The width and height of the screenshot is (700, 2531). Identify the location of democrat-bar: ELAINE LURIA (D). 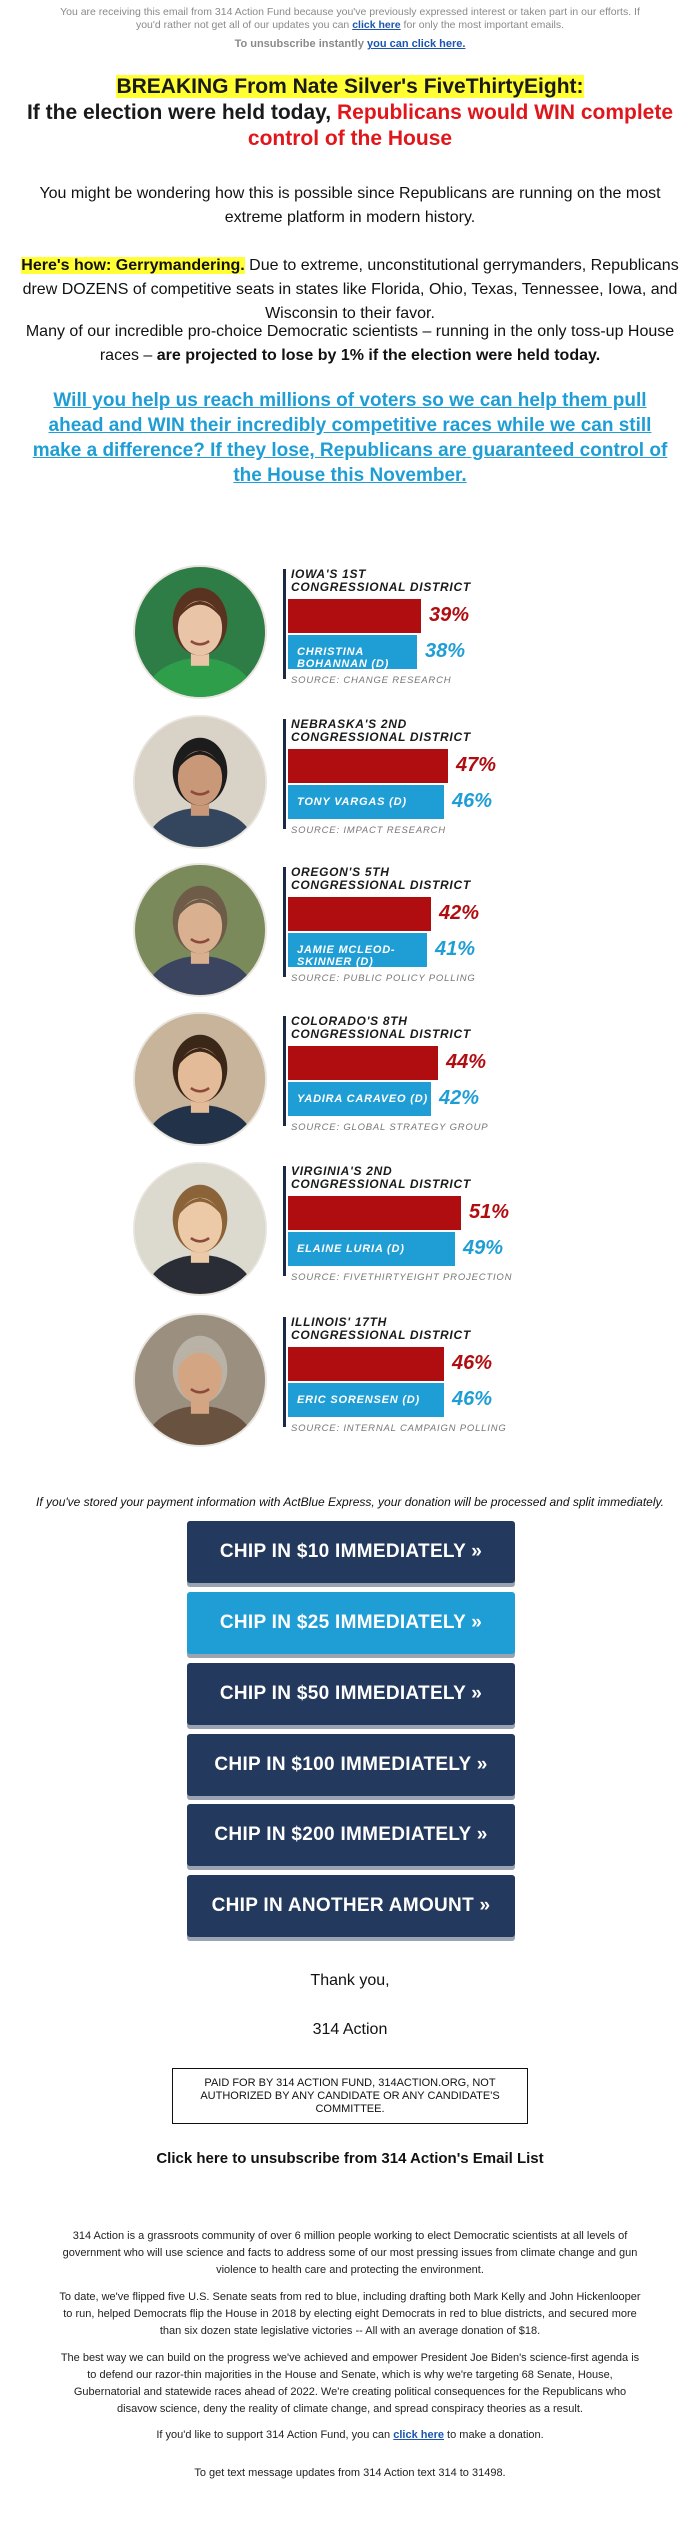
(371, 1249).